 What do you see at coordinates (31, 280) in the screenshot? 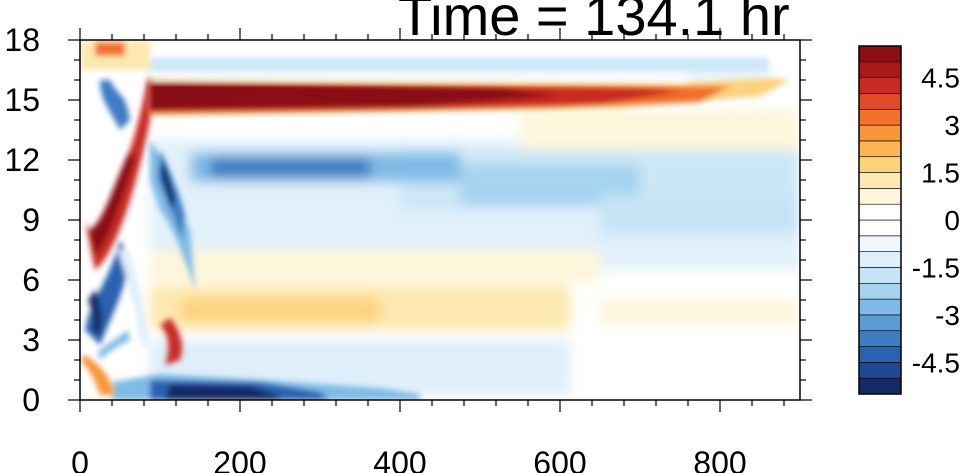
I see `y-tick-label: 6` at bounding box center [31, 280].